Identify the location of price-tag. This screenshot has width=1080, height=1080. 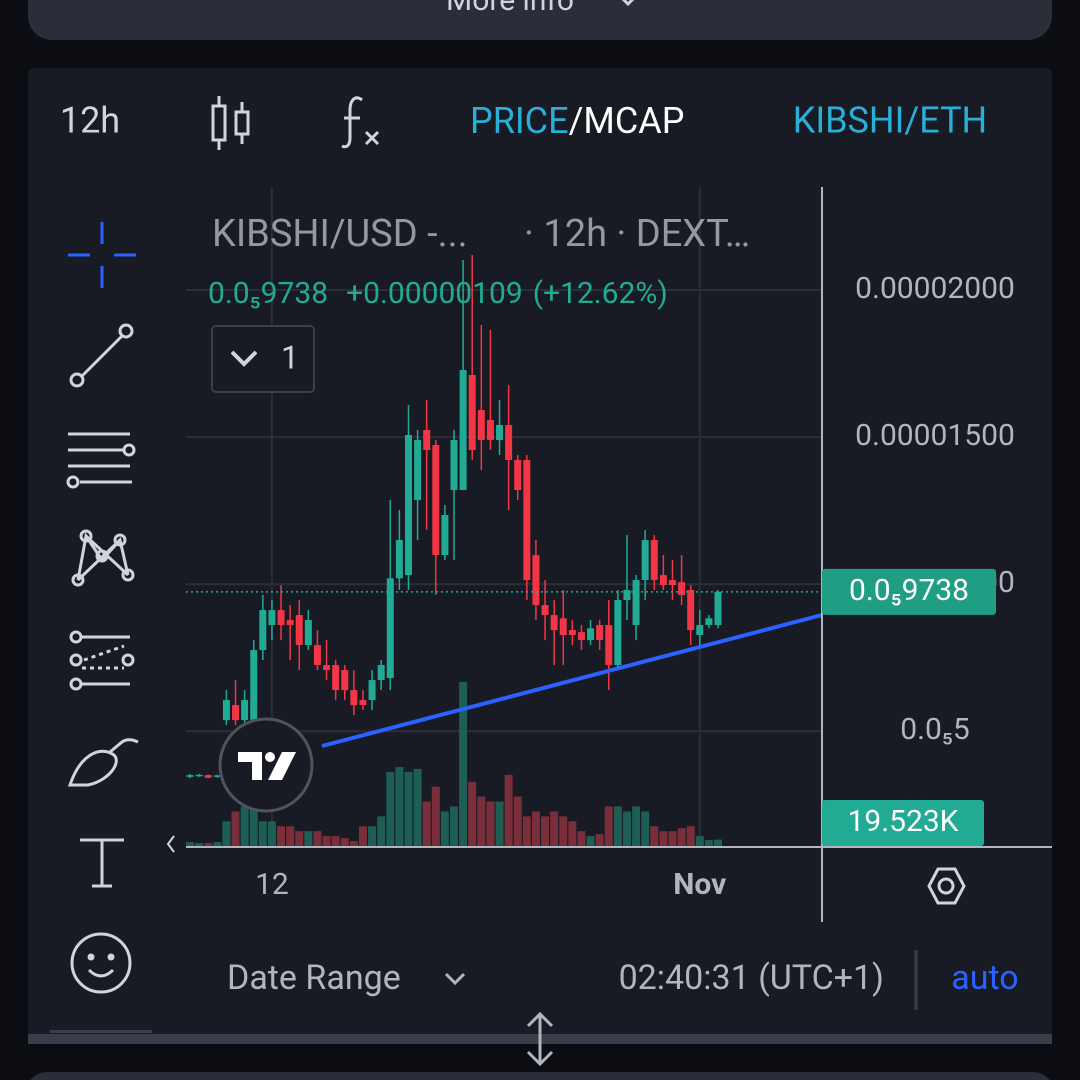
(909, 591).